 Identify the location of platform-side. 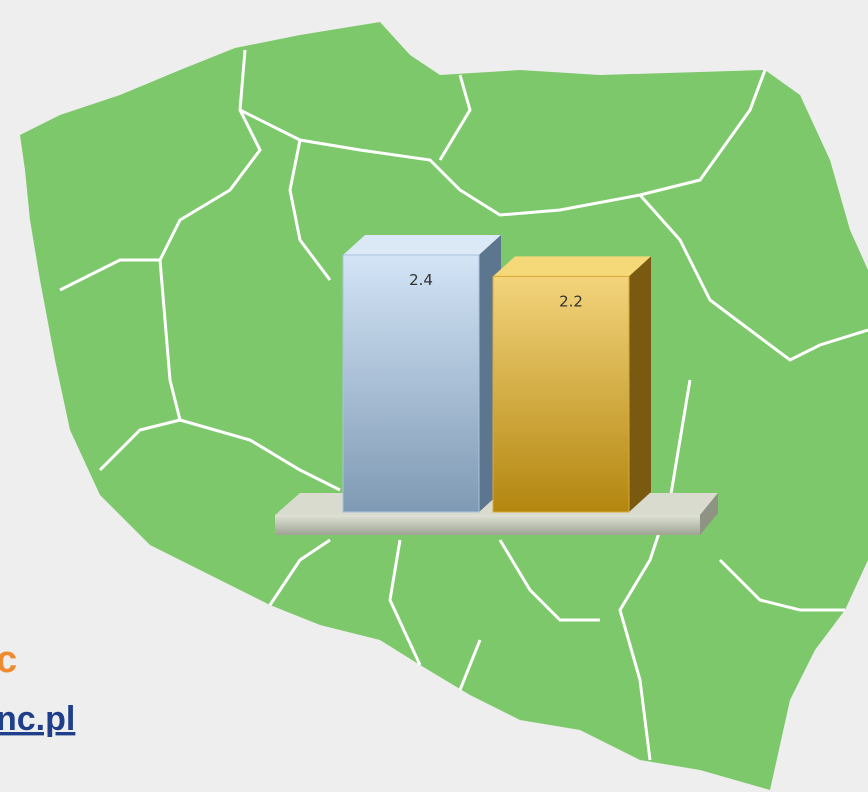
(709, 514).